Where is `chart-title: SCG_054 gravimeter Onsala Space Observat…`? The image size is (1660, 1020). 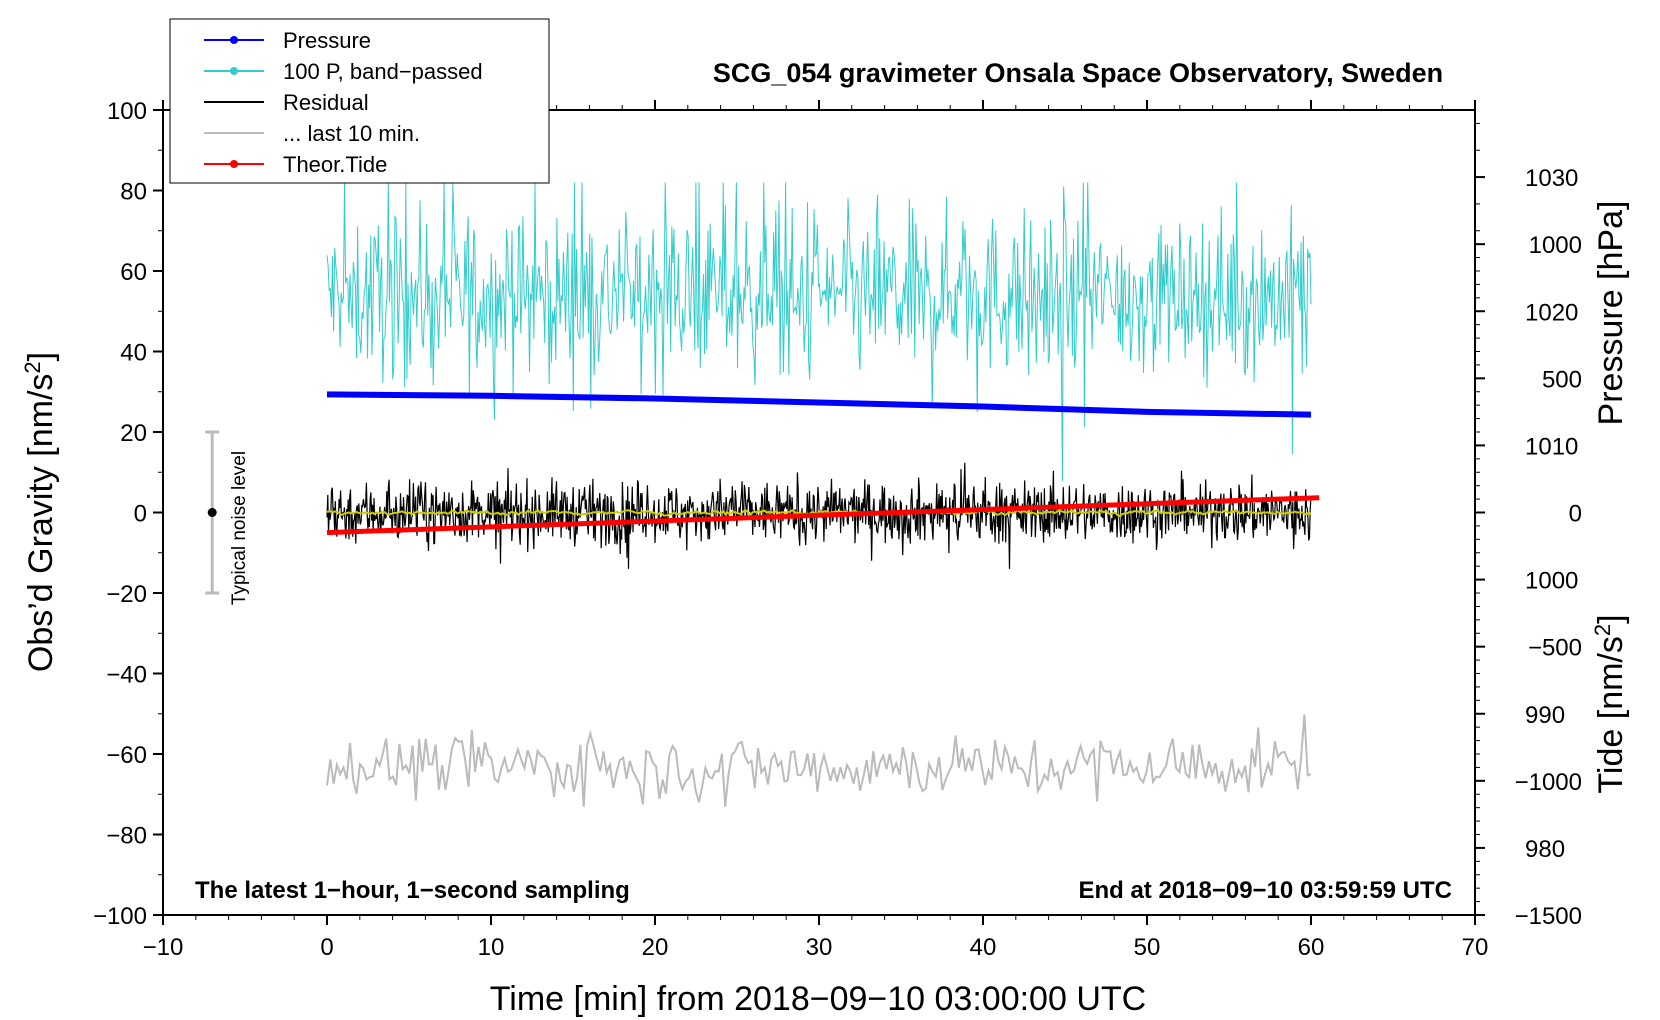 chart-title: SCG_054 gravimeter Onsala Space Observat… is located at coordinates (1078, 73).